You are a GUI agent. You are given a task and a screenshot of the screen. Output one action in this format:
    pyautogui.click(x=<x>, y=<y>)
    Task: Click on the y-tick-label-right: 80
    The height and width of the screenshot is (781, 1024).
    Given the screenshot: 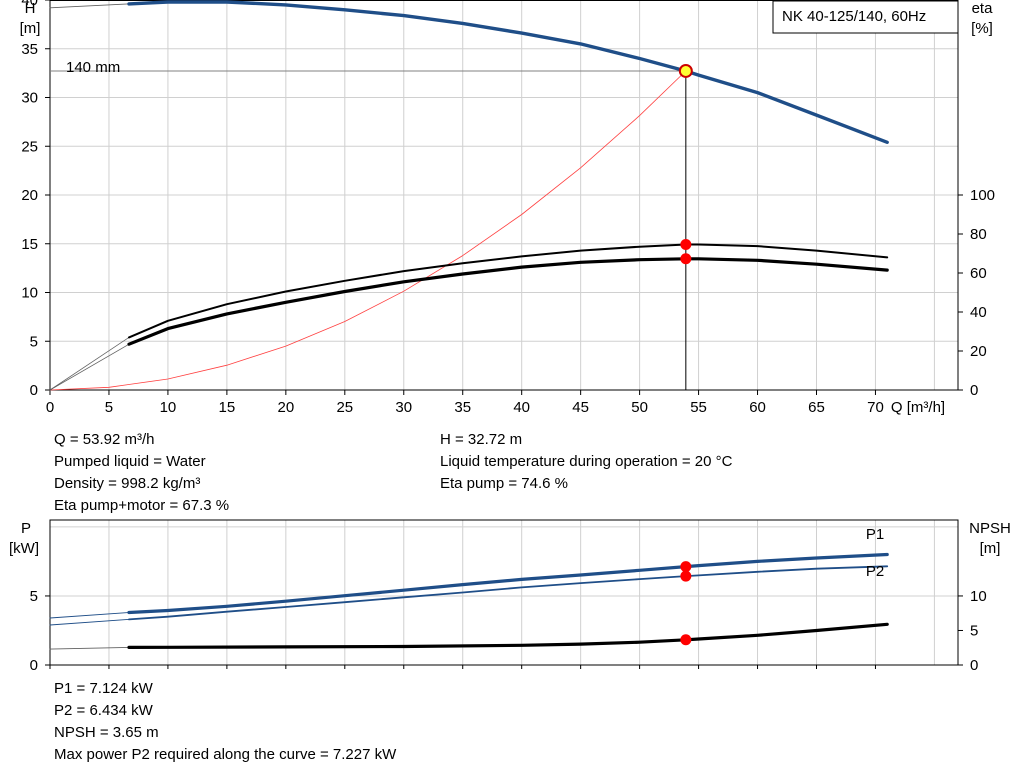 What is the action you would take?
    pyautogui.click(x=978, y=234)
    